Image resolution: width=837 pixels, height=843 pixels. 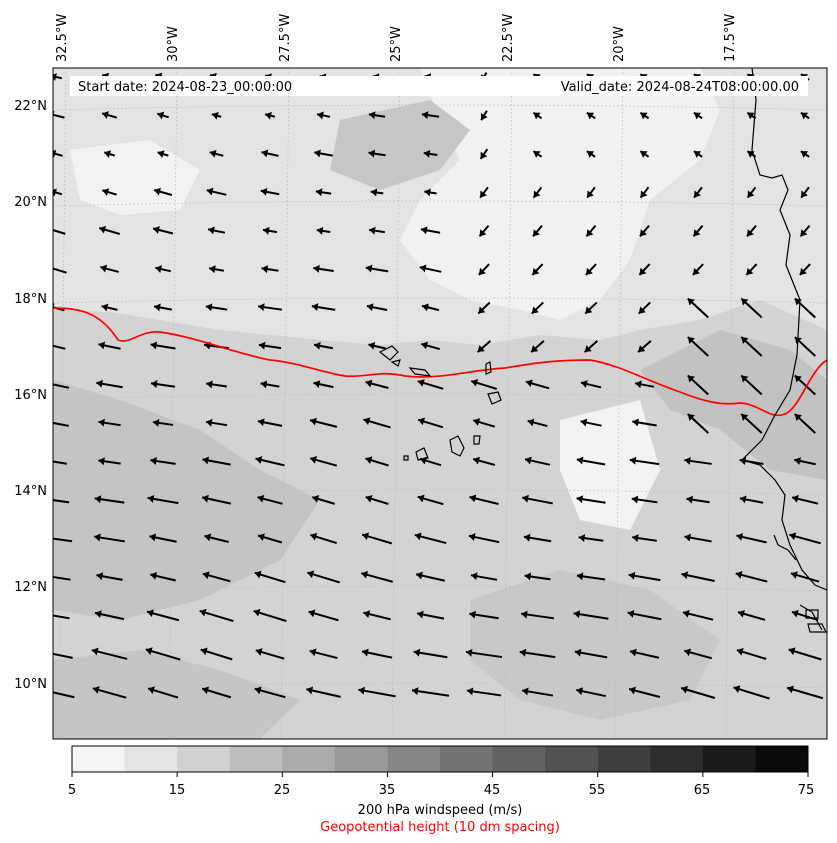 I want to click on latitude-label: 16°N, so click(x=30, y=395).